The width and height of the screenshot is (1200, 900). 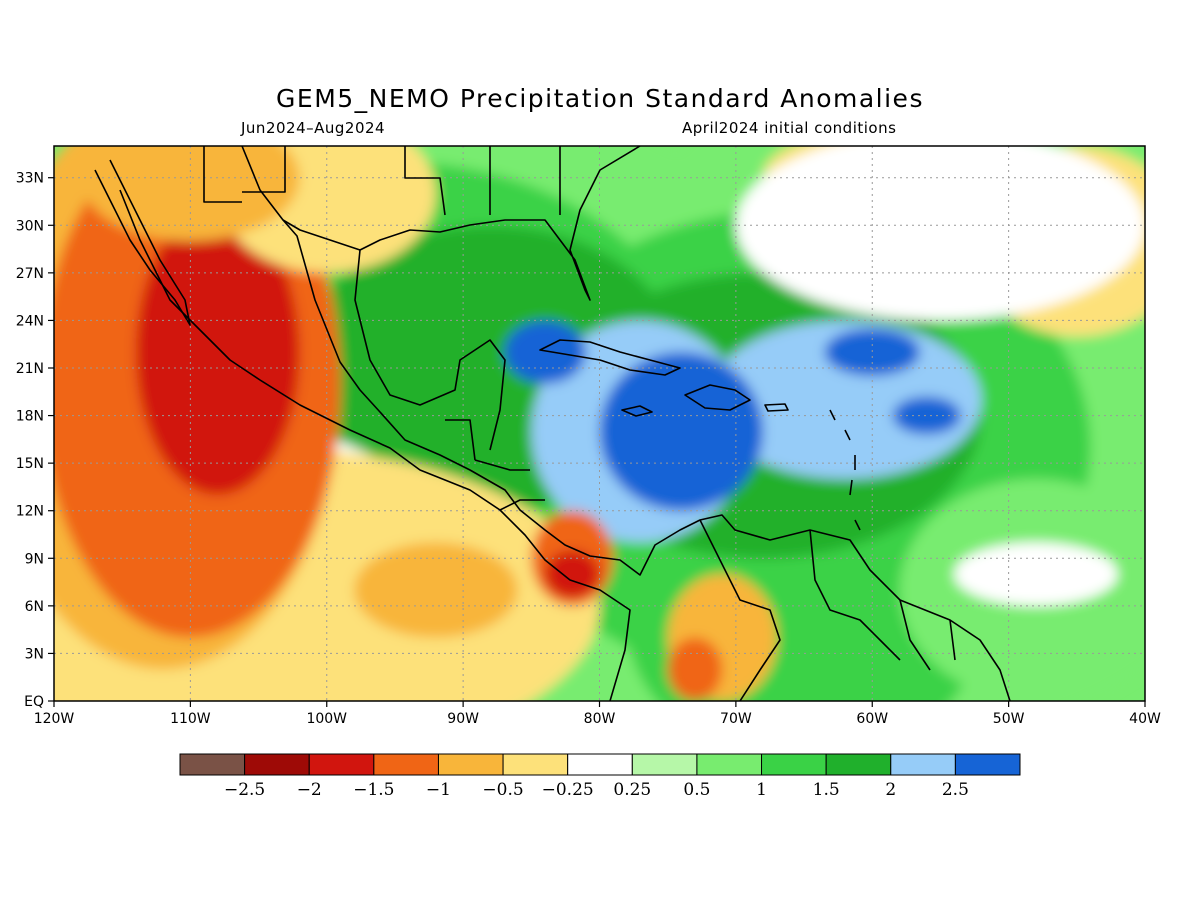 I want to click on lat-tick-label: 21N, so click(x=30, y=369).